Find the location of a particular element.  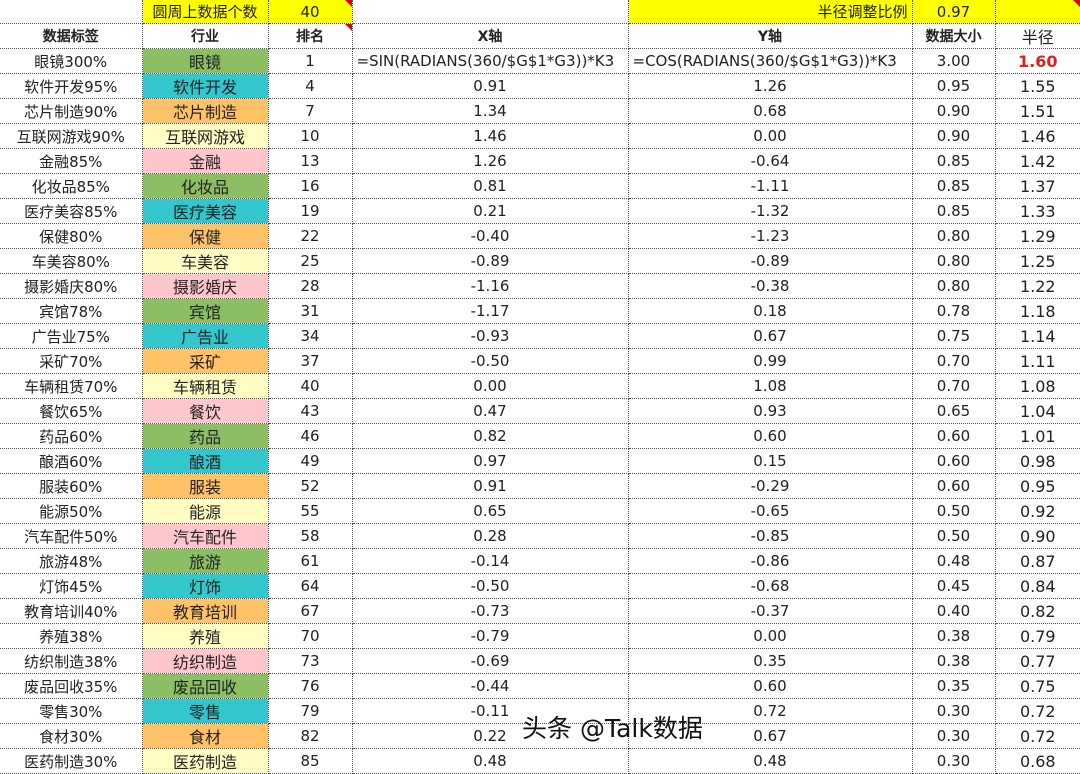

x-axis-cell: -0.50 is located at coordinates (490, 361).